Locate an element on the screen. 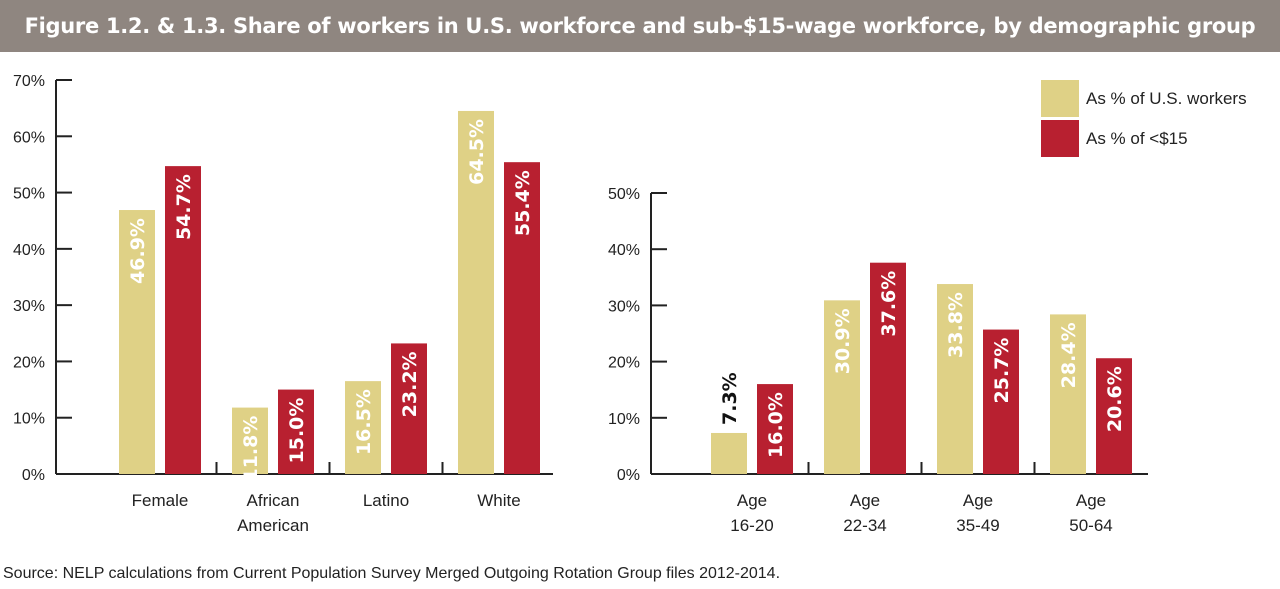 The image size is (1280, 589). legend-swatch-gold is located at coordinates (1060, 98).